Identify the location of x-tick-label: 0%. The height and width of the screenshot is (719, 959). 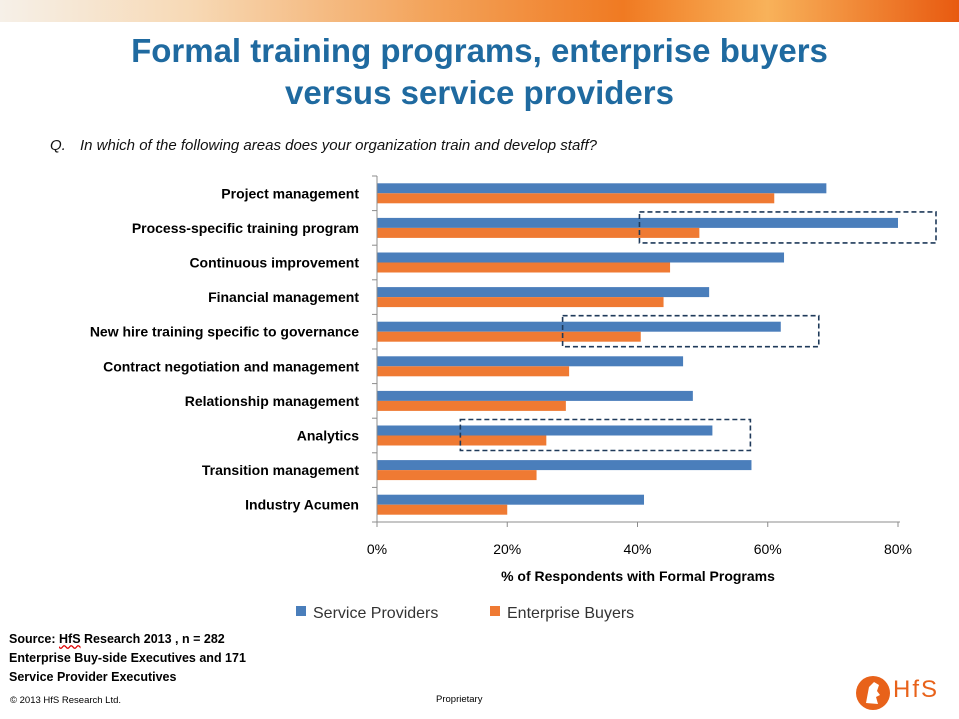
(377, 549).